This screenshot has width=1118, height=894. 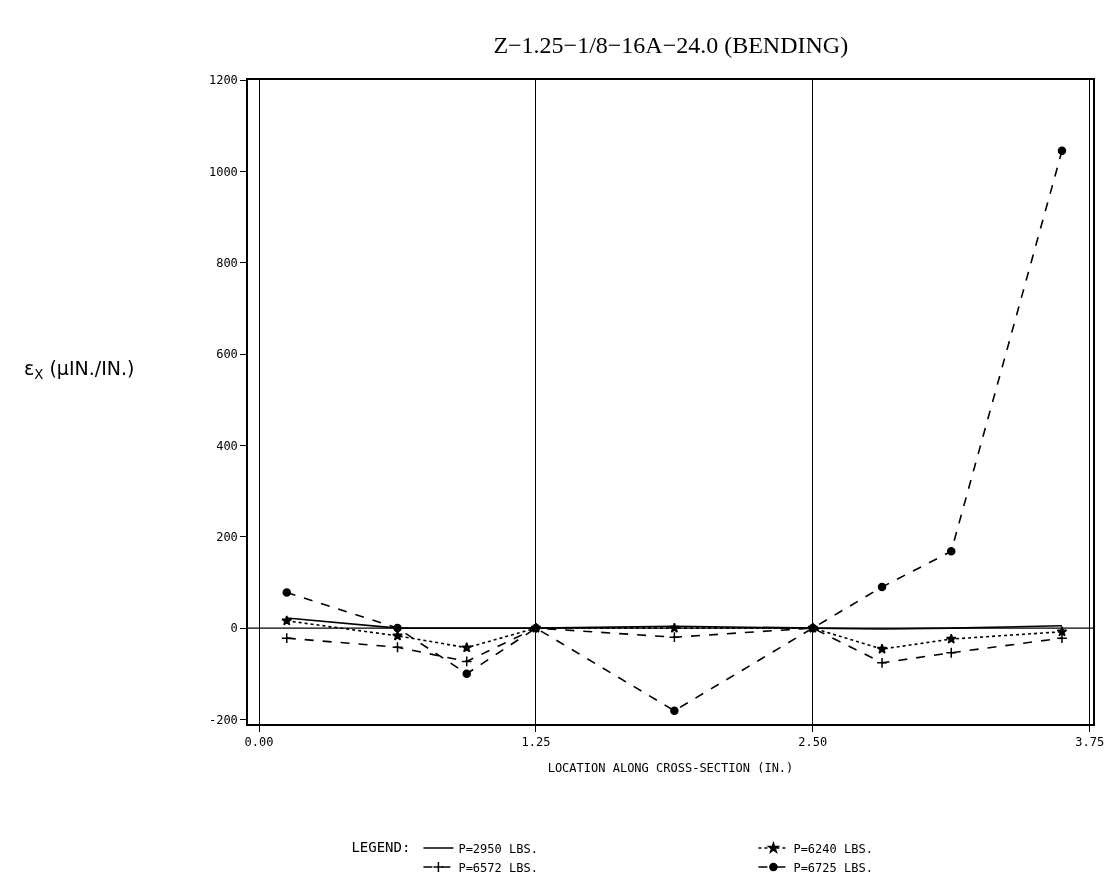 What do you see at coordinates (227, 354) in the screenshot?
I see `y-tick-label: 600` at bounding box center [227, 354].